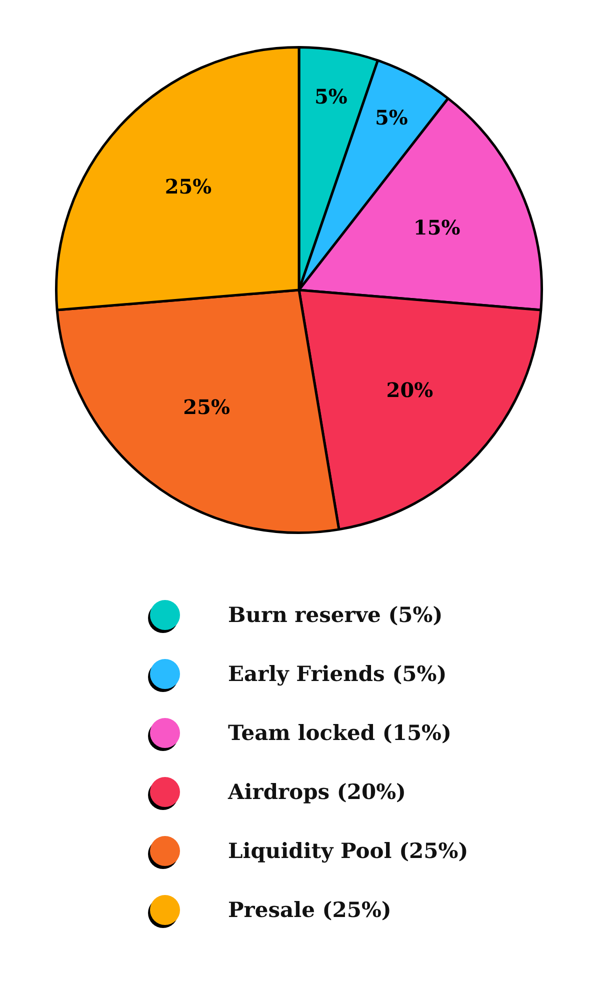 The height and width of the screenshot is (988, 613). What do you see at coordinates (340, 732) in the screenshot?
I see `legend-label: Team locked (15%)` at bounding box center [340, 732].